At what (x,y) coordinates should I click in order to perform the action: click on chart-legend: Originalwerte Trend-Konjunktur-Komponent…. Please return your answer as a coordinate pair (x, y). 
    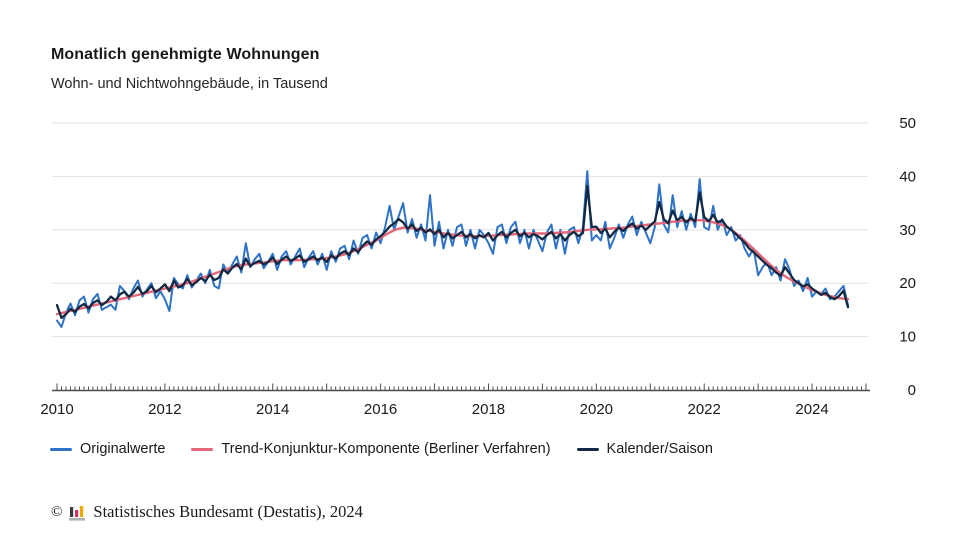
    Looking at the image, I should click on (381, 449).